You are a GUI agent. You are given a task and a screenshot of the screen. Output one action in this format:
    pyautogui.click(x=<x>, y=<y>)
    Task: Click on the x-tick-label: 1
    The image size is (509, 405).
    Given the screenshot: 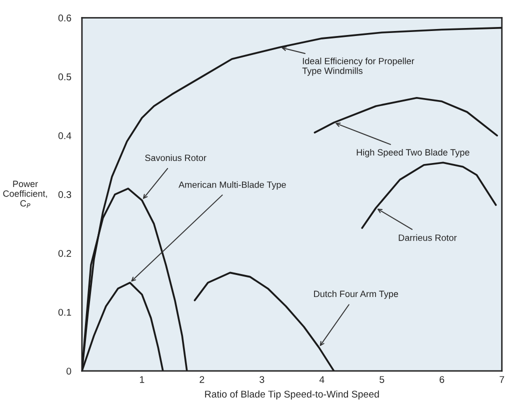 What is the action you would take?
    pyautogui.click(x=142, y=379)
    